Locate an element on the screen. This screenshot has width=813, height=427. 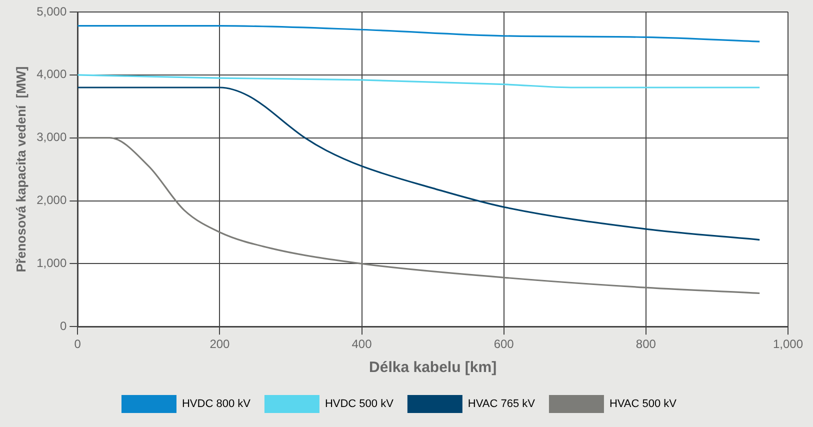
y-tick-label: 4,000 is located at coordinates (51, 74).